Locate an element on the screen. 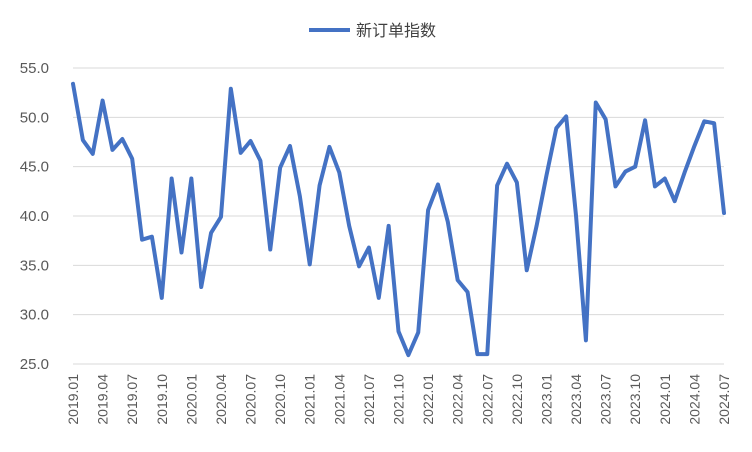 This screenshot has width=752, height=452. y-tick-label: 25.0 is located at coordinates (34, 364).